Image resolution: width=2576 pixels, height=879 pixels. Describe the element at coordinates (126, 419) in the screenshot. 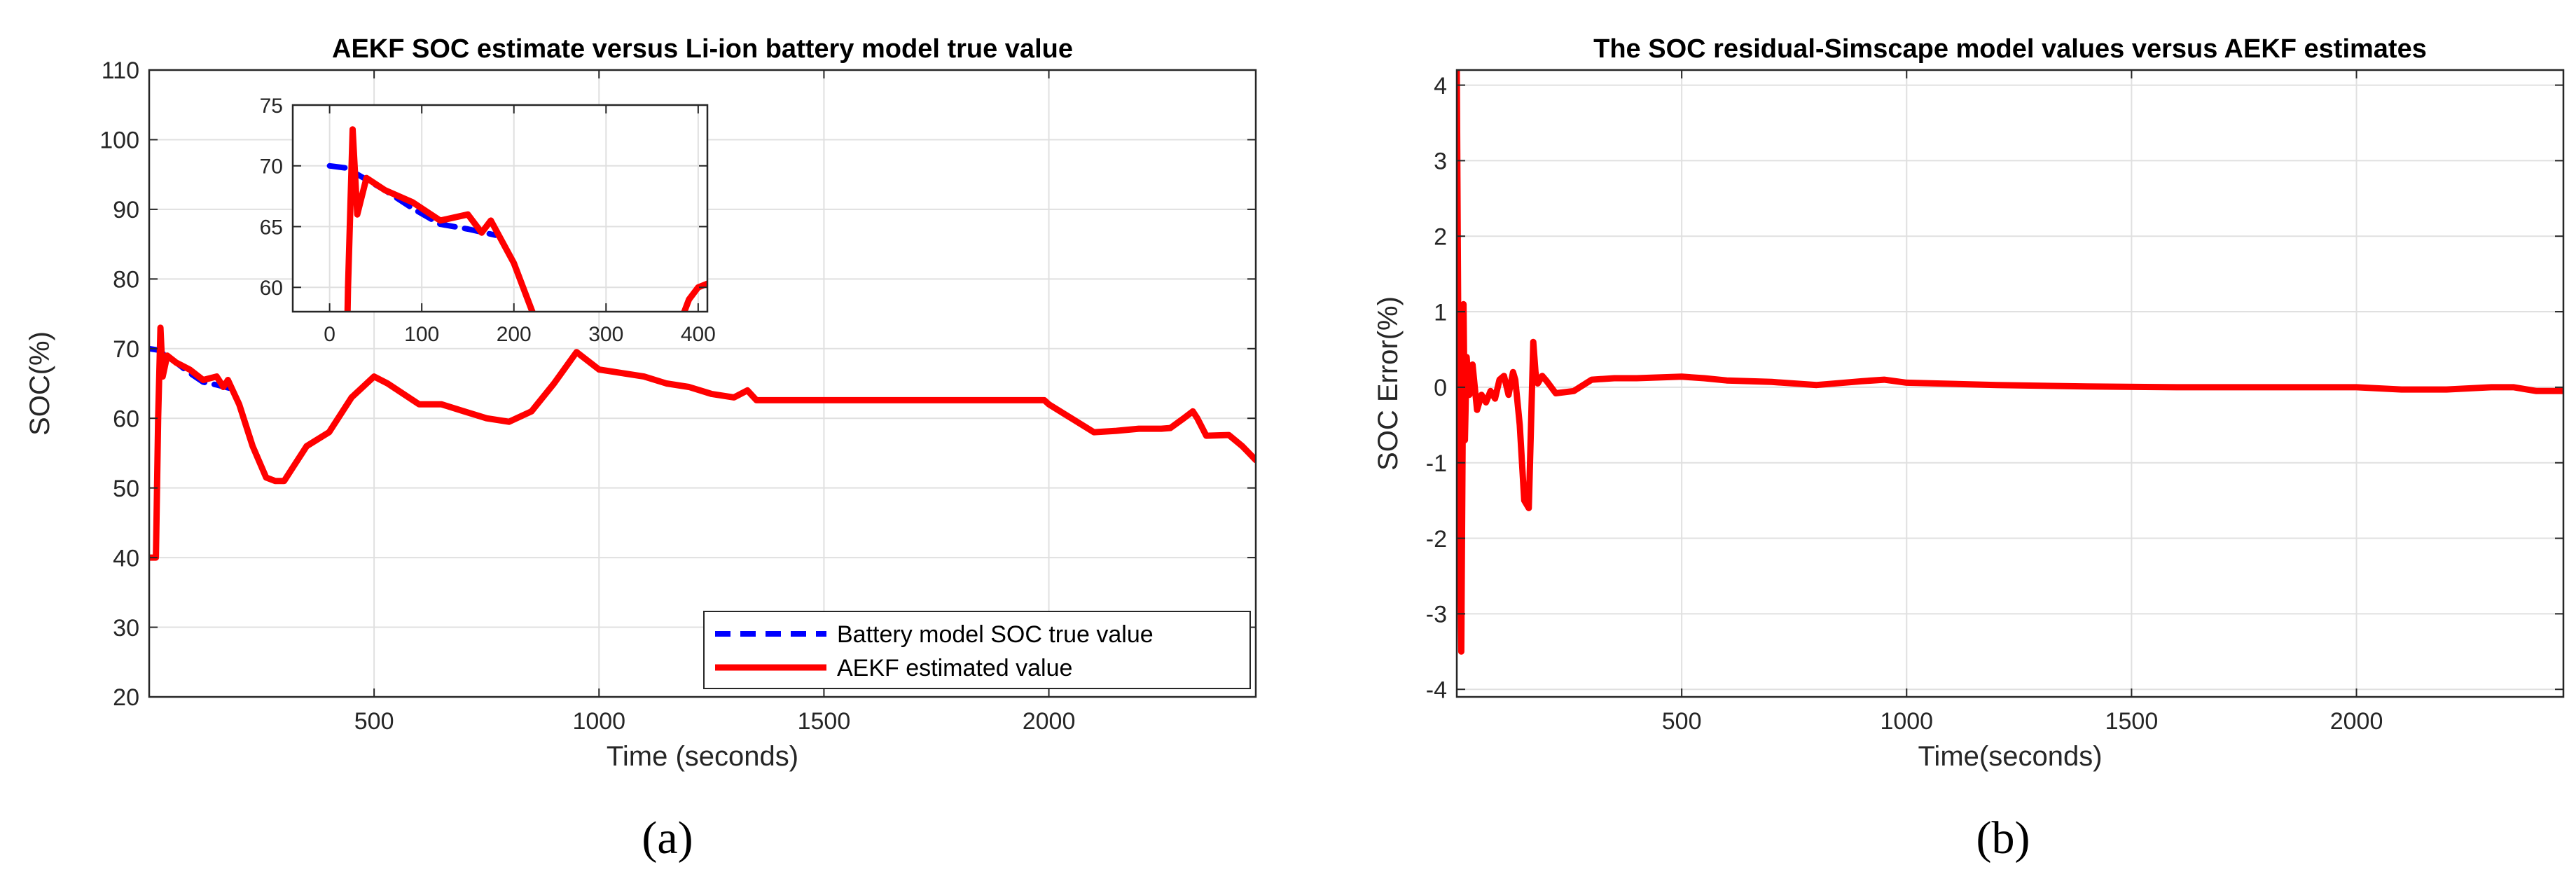

I see `panel-a-y-tick-label: 60` at that location.